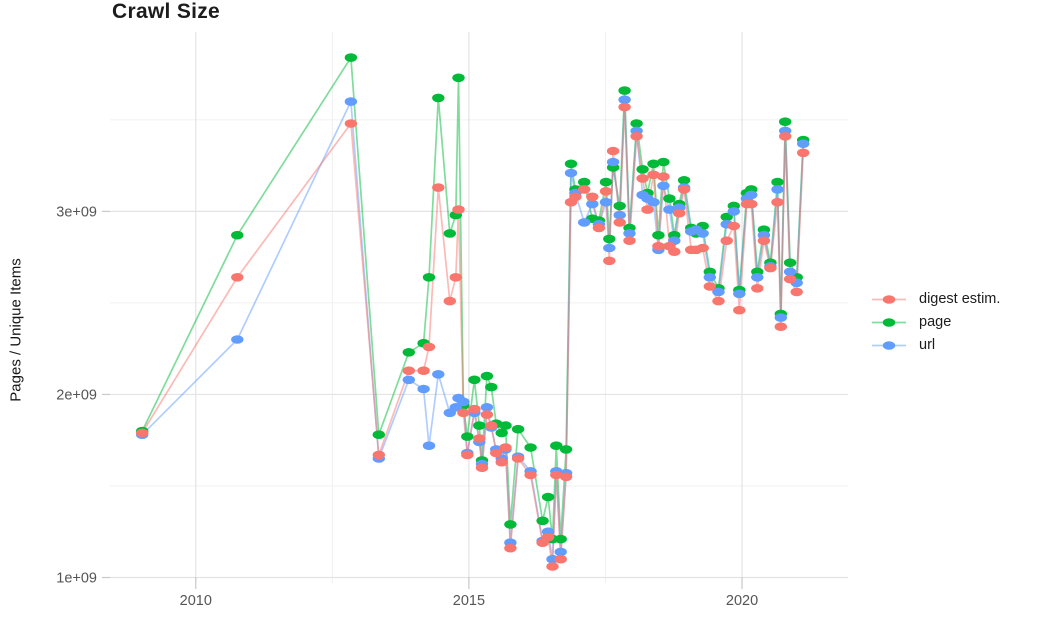  I want to click on legend-item-url: url, so click(936, 345).